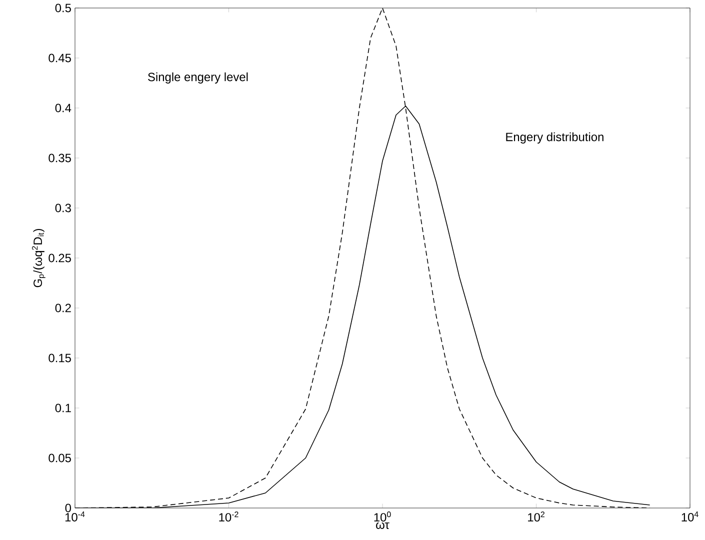  I want to click on x-tick-label: 10$^{4}$, so click(690, 517).